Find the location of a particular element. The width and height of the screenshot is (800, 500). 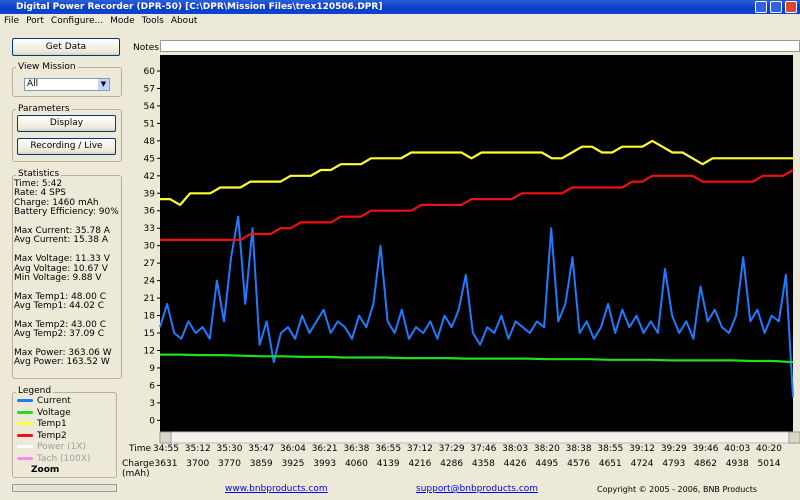

y-tick-label: 42 is located at coordinates (149, 177).